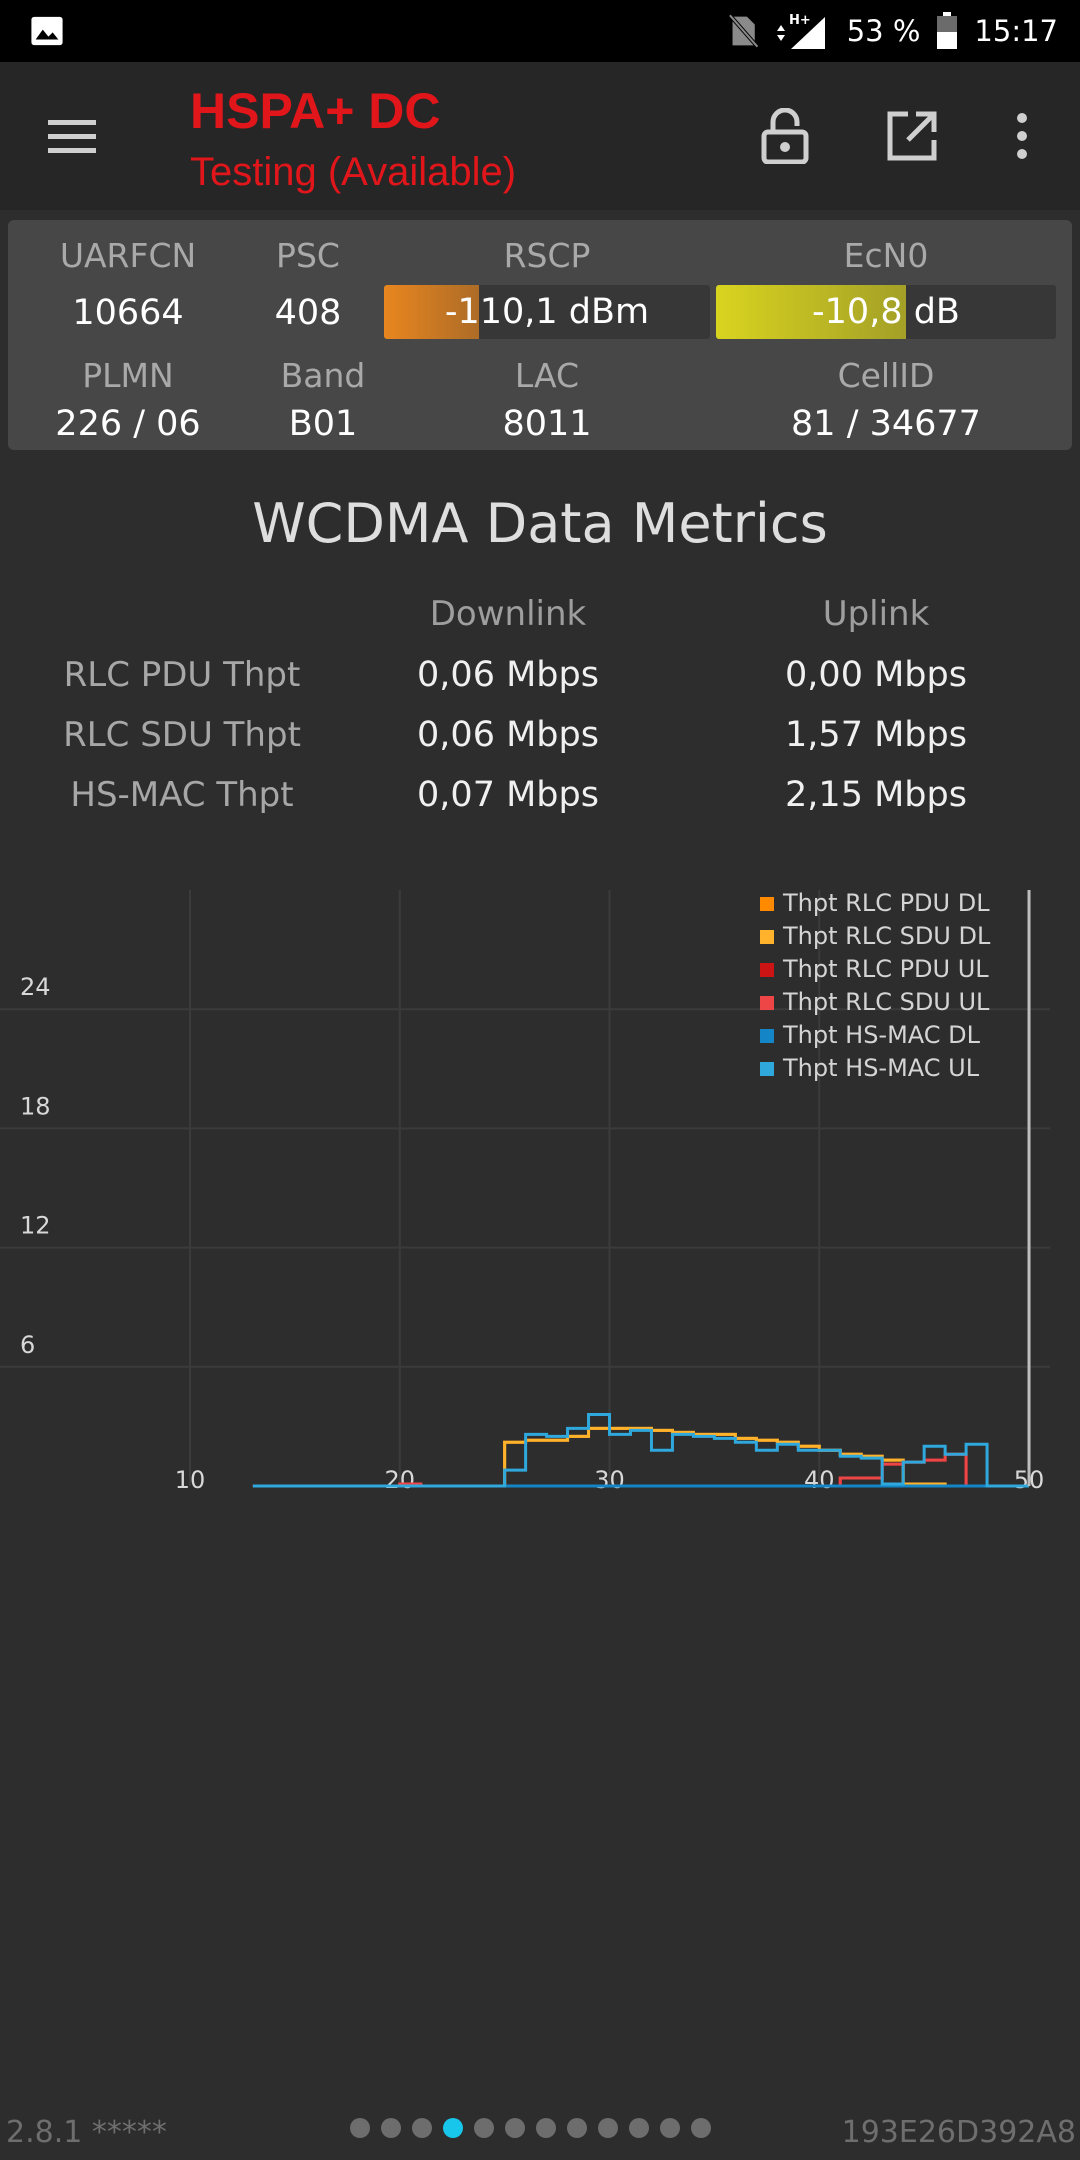 The height and width of the screenshot is (2160, 1080). What do you see at coordinates (885, 969) in the screenshot?
I see `legend-label: Thpt RLC PDU UL` at bounding box center [885, 969].